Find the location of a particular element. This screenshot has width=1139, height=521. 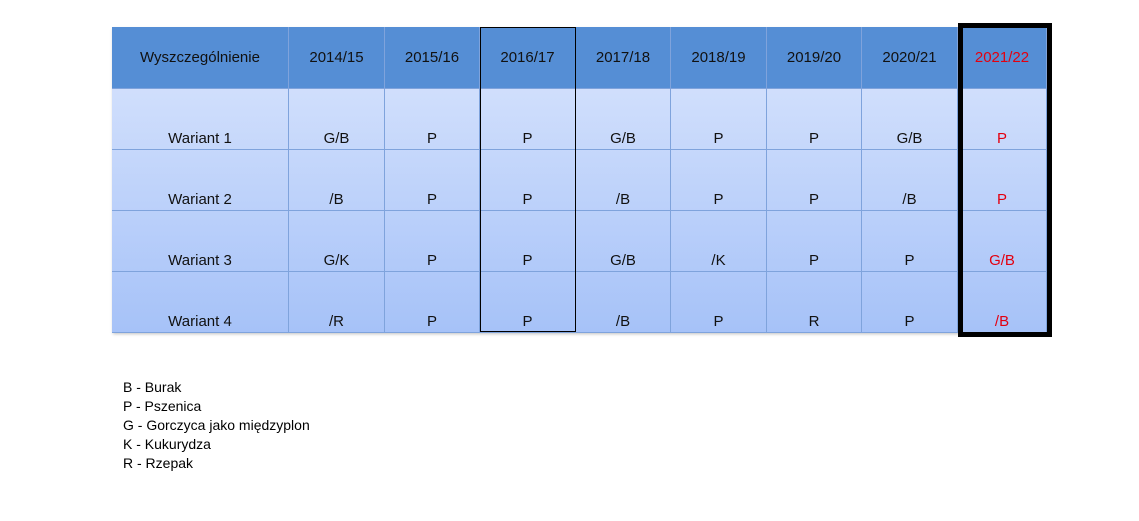

legend-item: P - Pszenica is located at coordinates (162, 406).